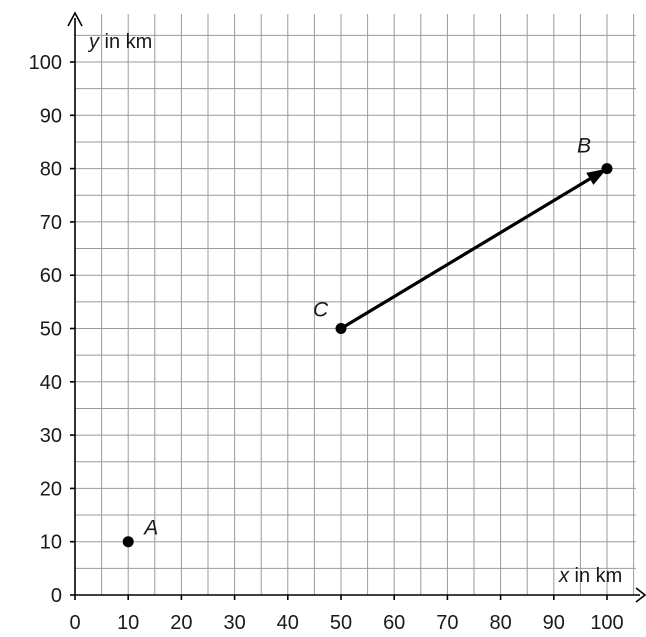  What do you see at coordinates (584, 146) in the screenshot?
I see `point-label-b: B` at bounding box center [584, 146].